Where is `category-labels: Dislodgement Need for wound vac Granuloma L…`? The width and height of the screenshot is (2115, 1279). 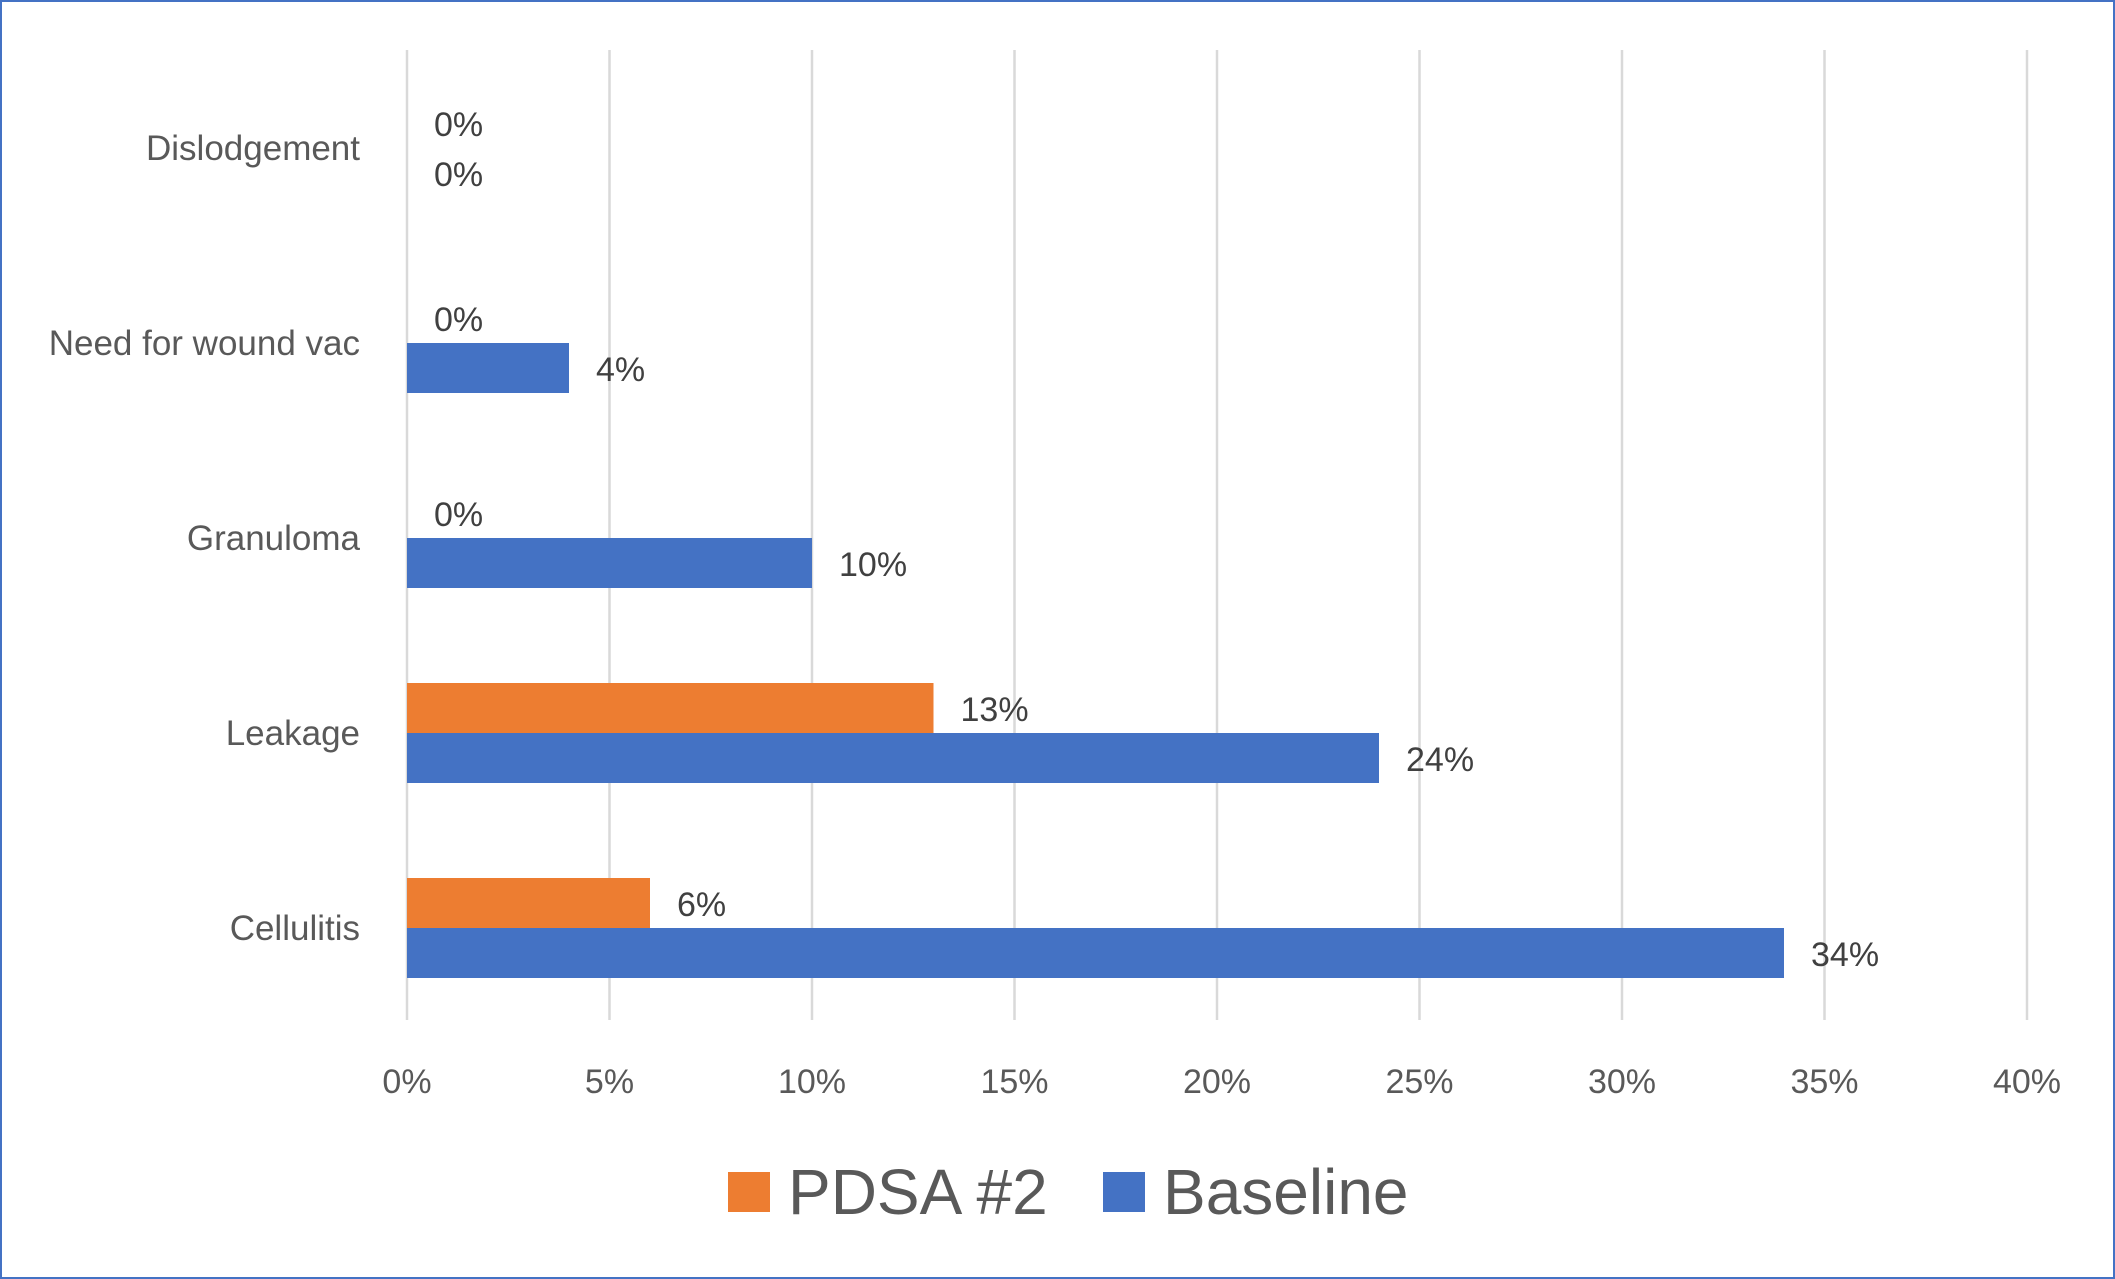 category-labels: Dislodgement Need for wound vac Granuloma L… is located at coordinates (205, 538).